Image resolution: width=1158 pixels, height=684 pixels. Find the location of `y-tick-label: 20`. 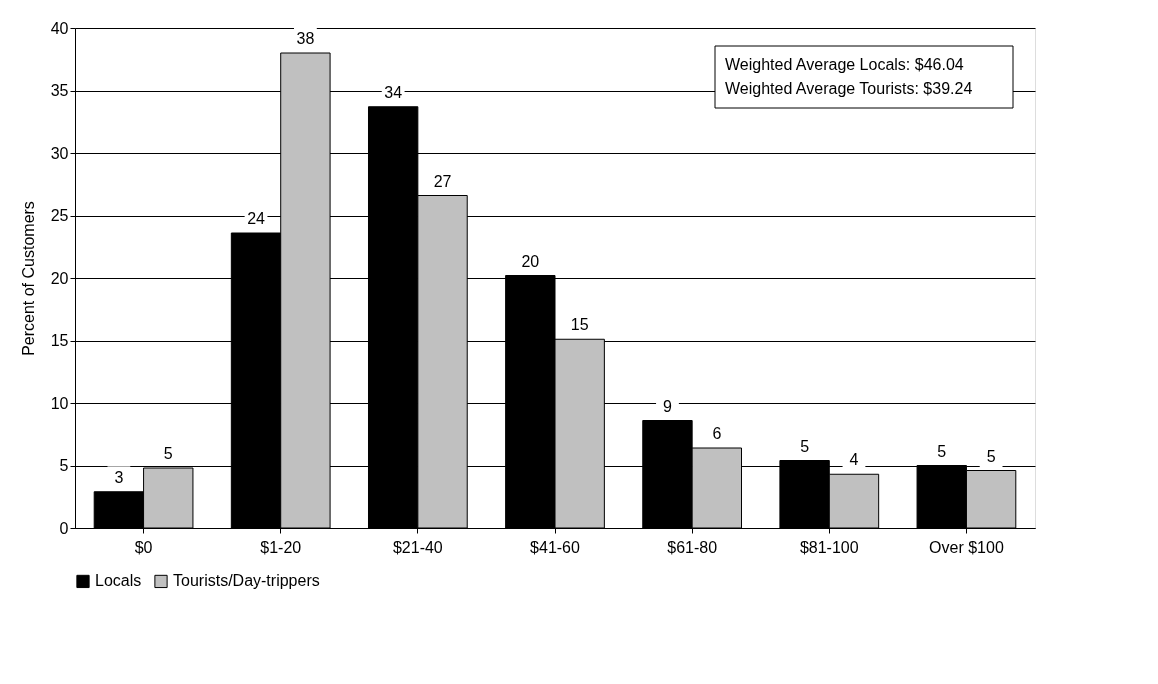

y-tick-label: 20 is located at coordinates (59, 278).